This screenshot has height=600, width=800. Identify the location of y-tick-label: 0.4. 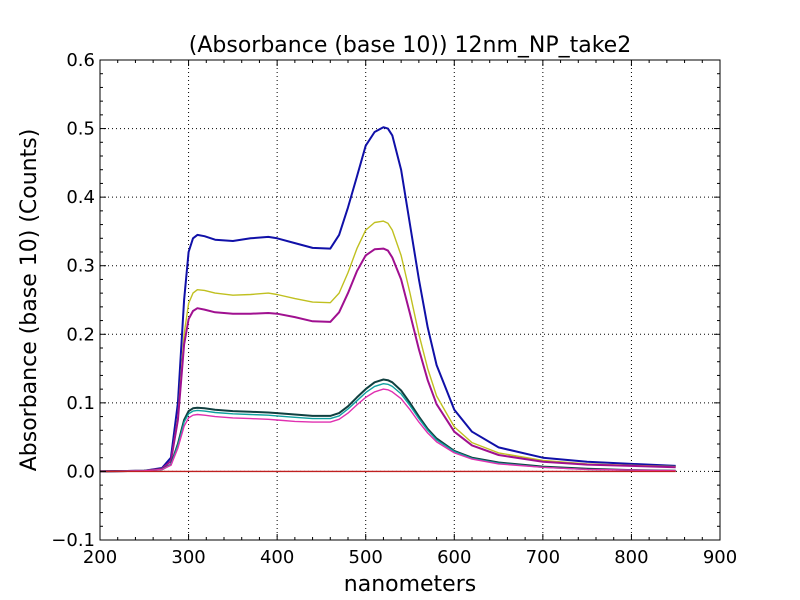
(80, 197).